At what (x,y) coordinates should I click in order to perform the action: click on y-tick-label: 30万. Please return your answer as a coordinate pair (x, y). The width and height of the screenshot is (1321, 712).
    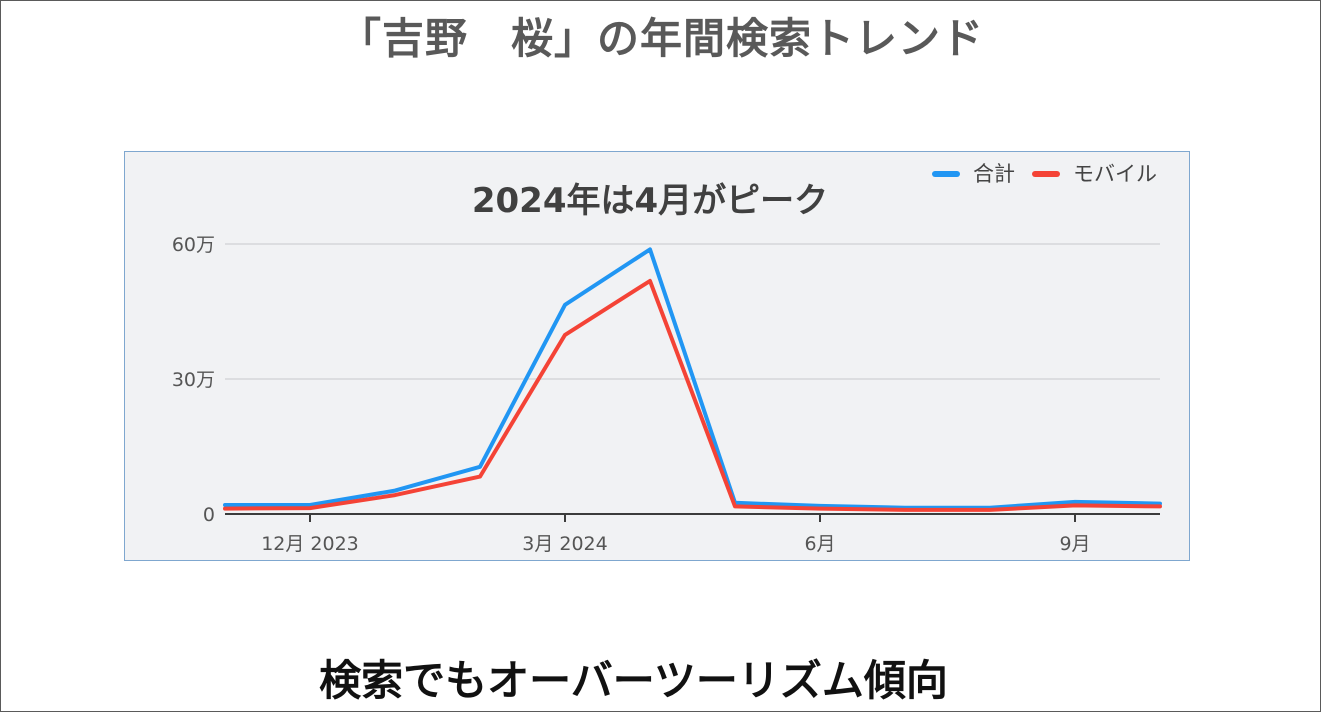
    Looking at the image, I should click on (193, 380).